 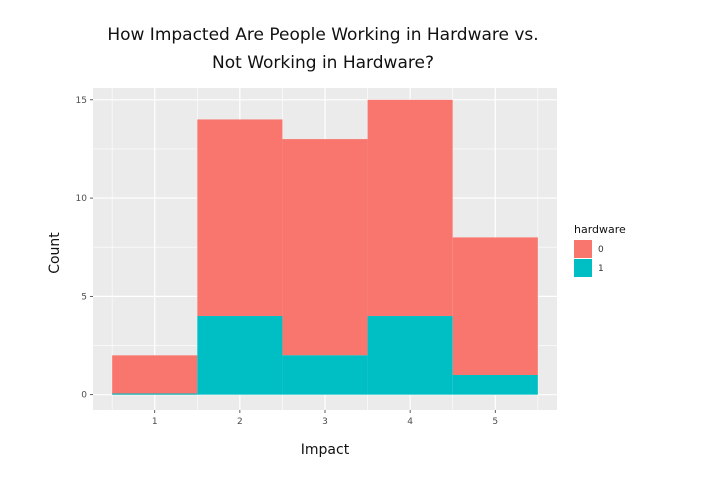 I want to click on x-axis-title: Impact, so click(x=325, y=450).